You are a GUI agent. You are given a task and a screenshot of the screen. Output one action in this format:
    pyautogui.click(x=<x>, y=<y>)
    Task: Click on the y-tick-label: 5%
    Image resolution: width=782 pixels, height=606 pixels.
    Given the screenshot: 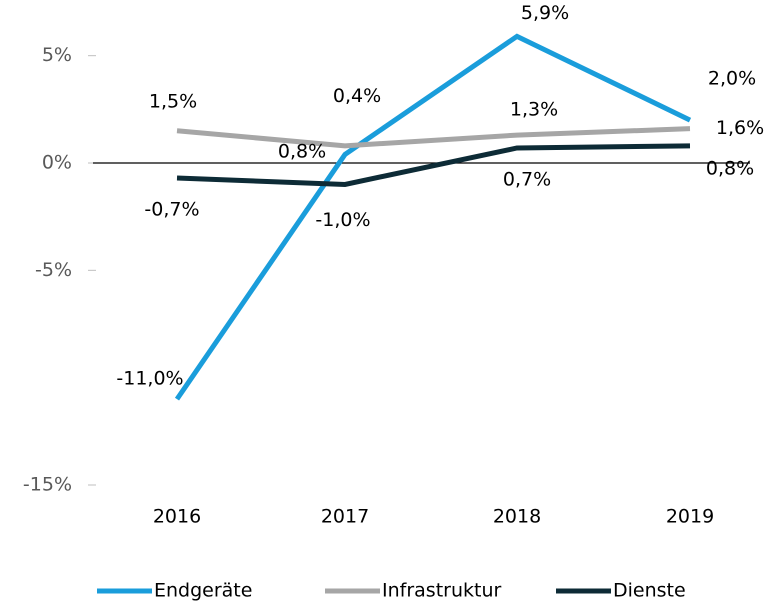 What is the action you would take?
    pyautogui.click(x=57, y=55)
    